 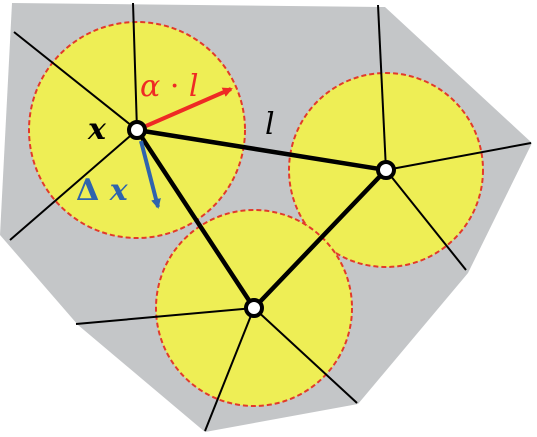 What do you see at coordinates (189, 107) in the screenshot?
I see `step-size-arrow` at bounding box center [189, 107].